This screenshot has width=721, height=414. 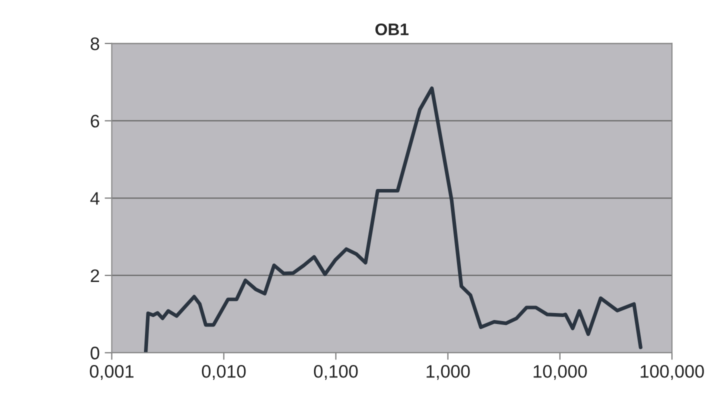 I want to click on y-tick-label: 2, so click(x=95, y=275).